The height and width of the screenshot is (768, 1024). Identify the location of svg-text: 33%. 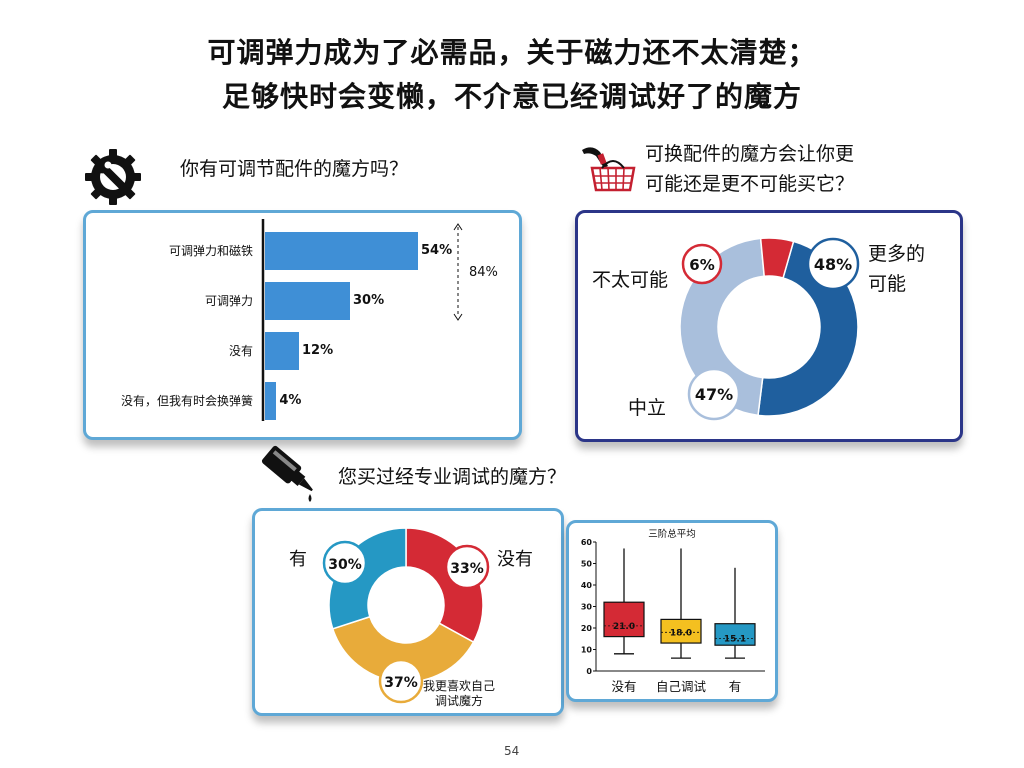
(467, 569).